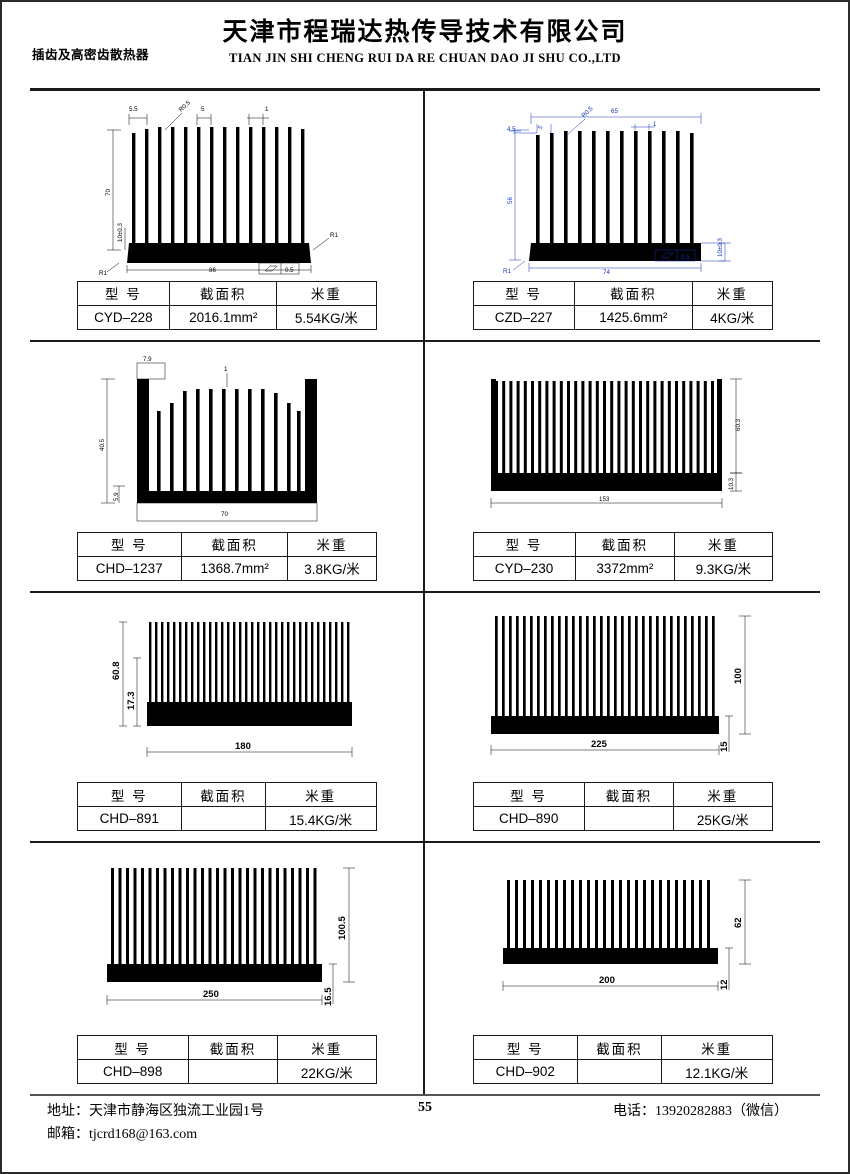  What do you see at coordinates (122, 1134) in the screenshot?
I see `footer-email: 邮箱：tjcrd168@163.com` at bounding box center [122, 1134].